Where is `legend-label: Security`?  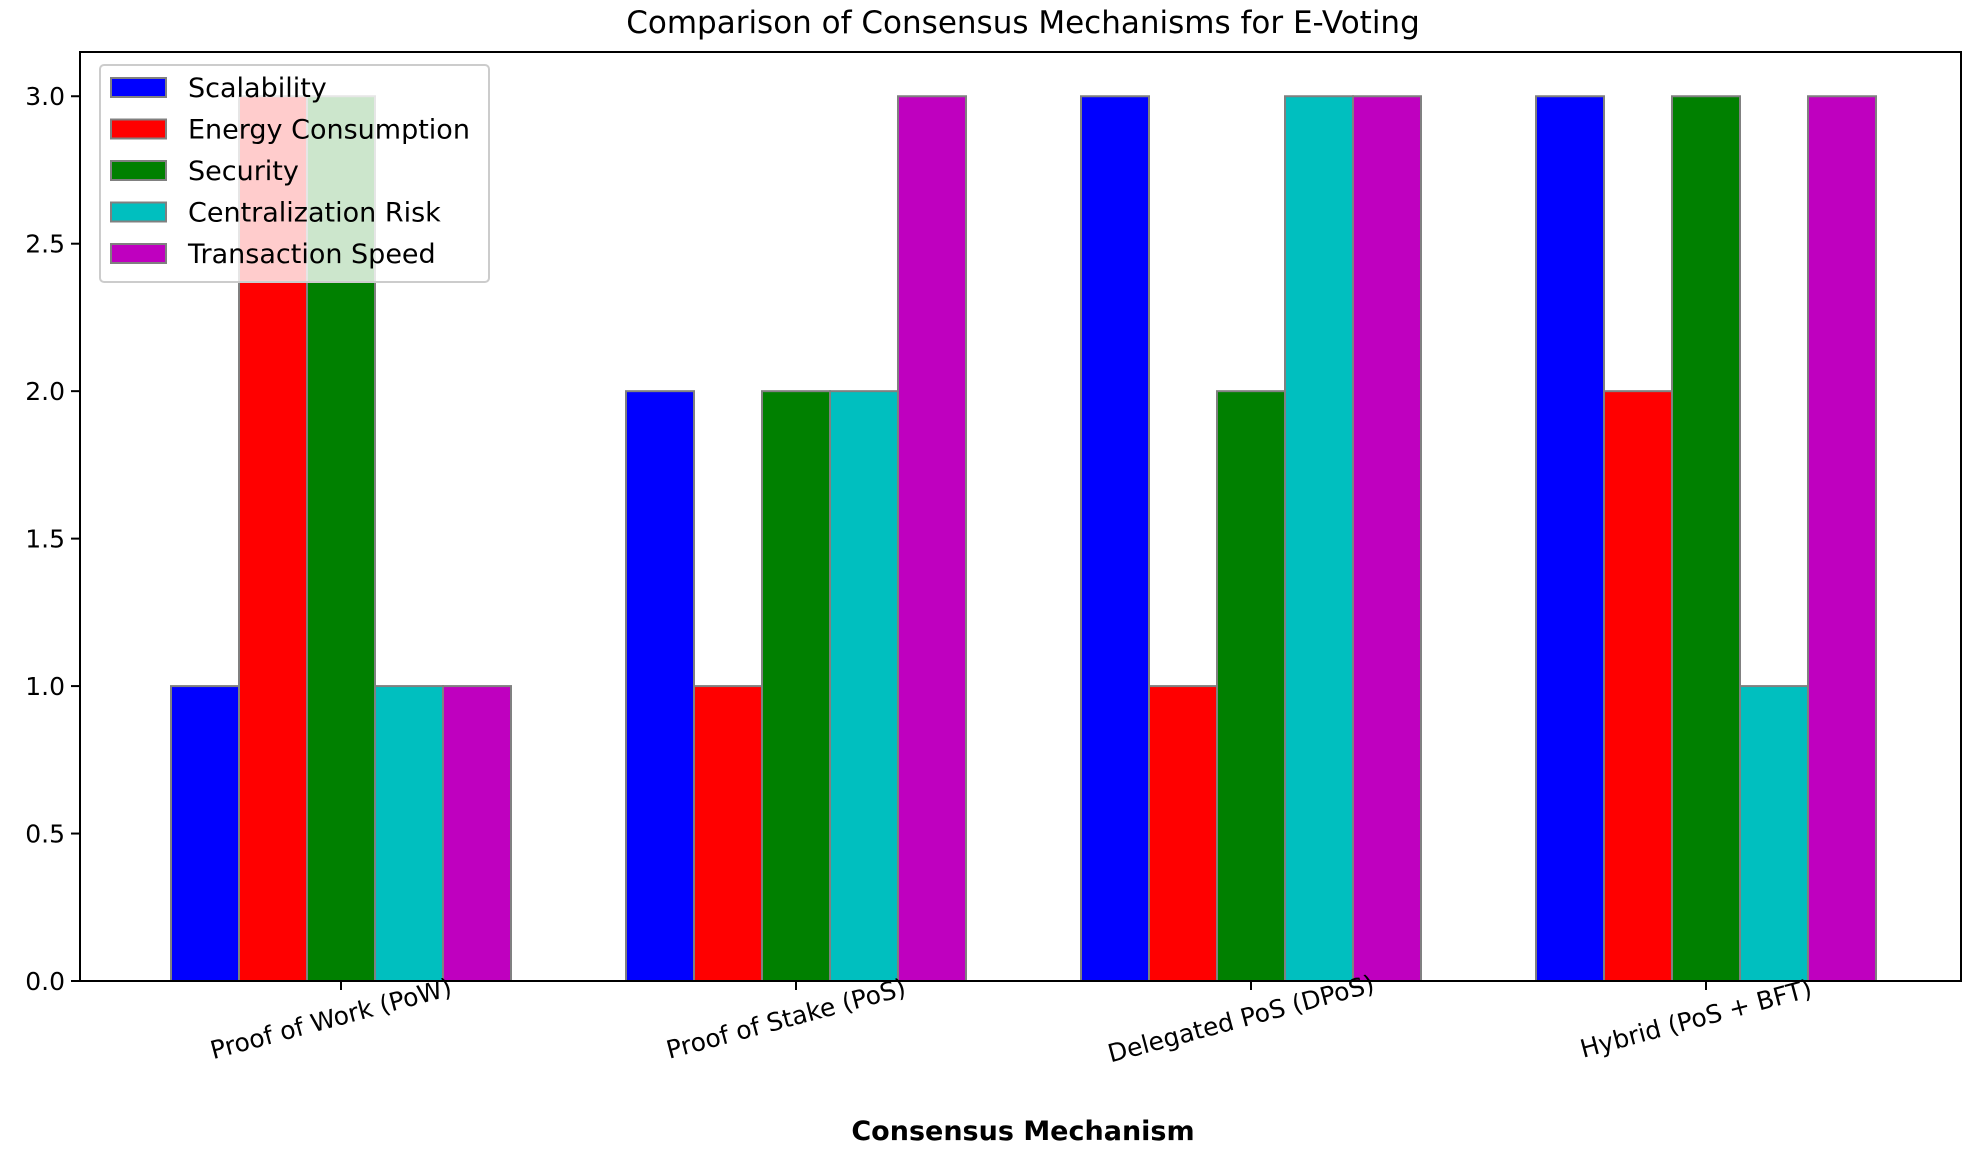
legend-label: Security is located at coordinates (243, 171).